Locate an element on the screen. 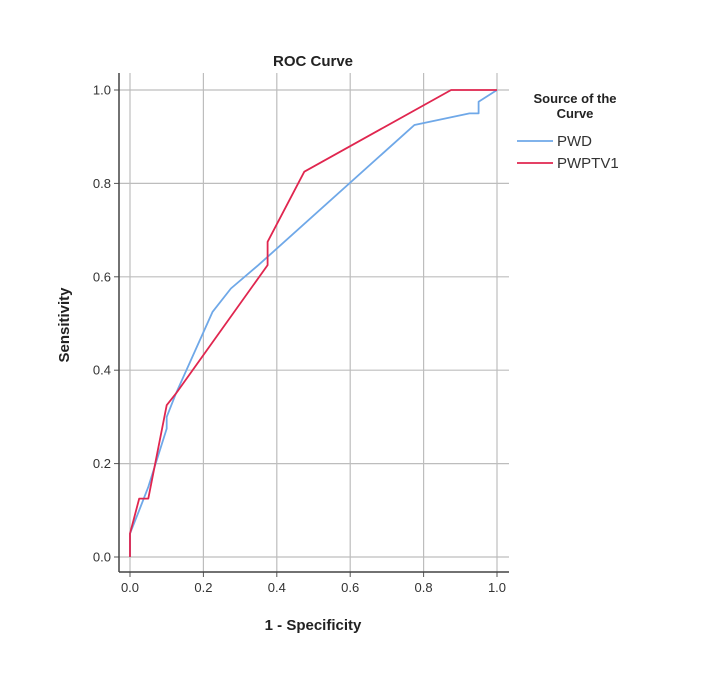 This screenshot has width=708, height=687. legend-label-pwptv1: PWPTV1 is located at coordinates (588, 163).